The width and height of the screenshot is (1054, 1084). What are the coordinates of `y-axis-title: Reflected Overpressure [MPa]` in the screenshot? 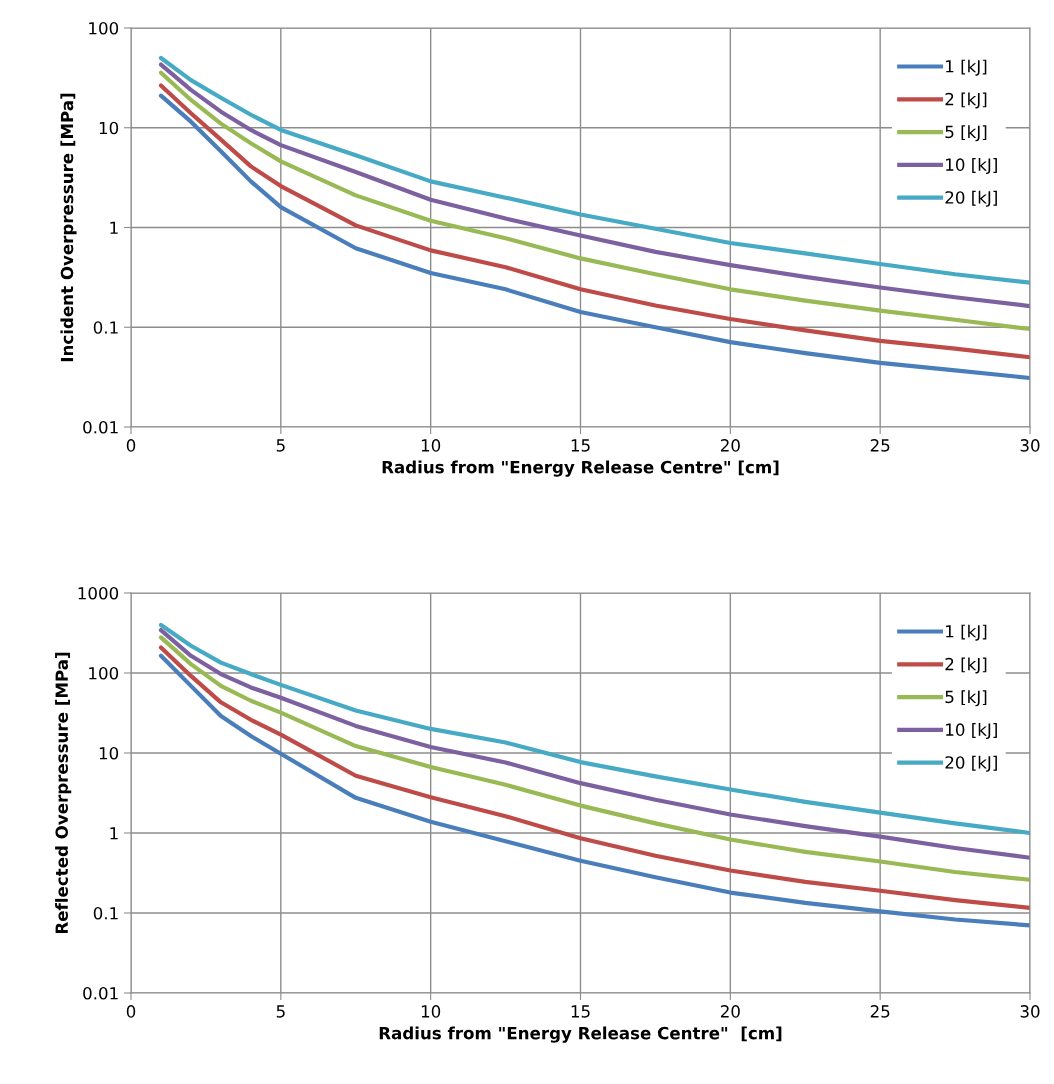 It's located at (63, 793).